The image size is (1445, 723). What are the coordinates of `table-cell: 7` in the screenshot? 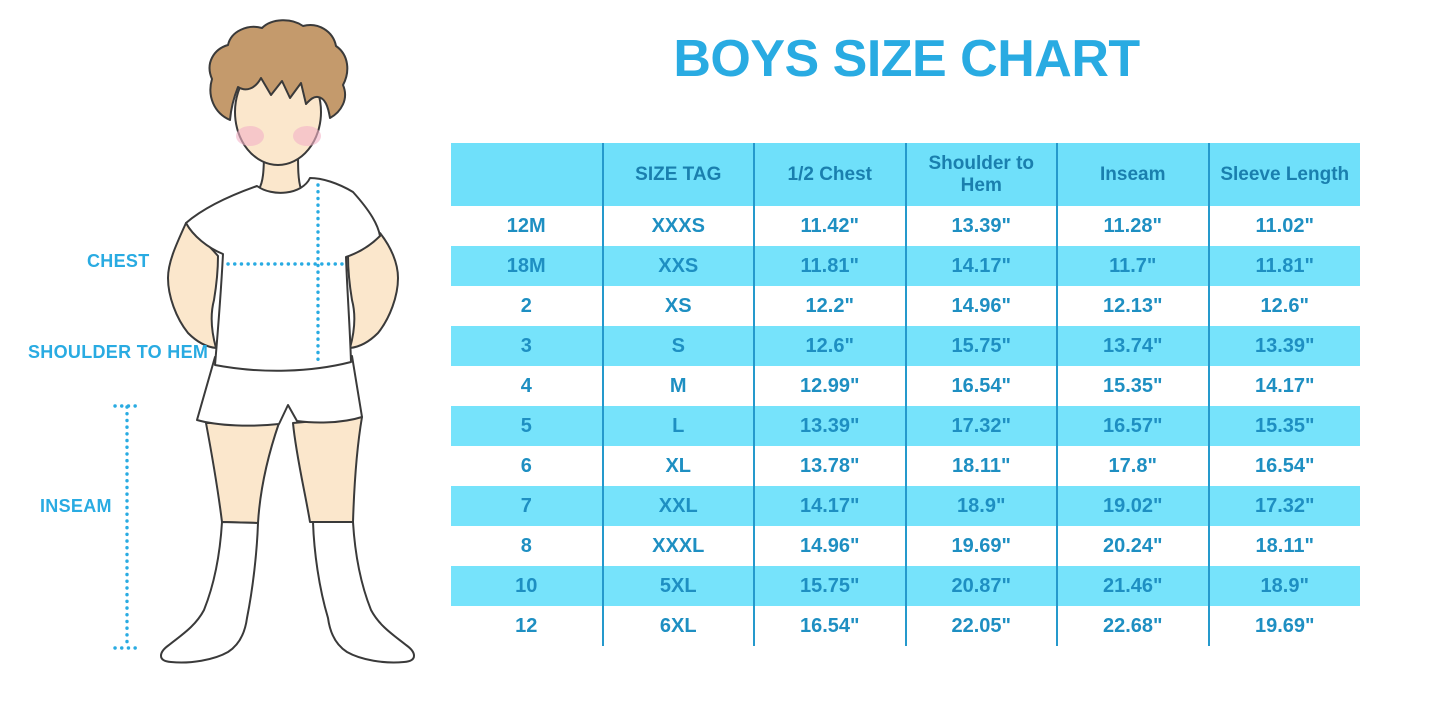 It's located at (527, 506).